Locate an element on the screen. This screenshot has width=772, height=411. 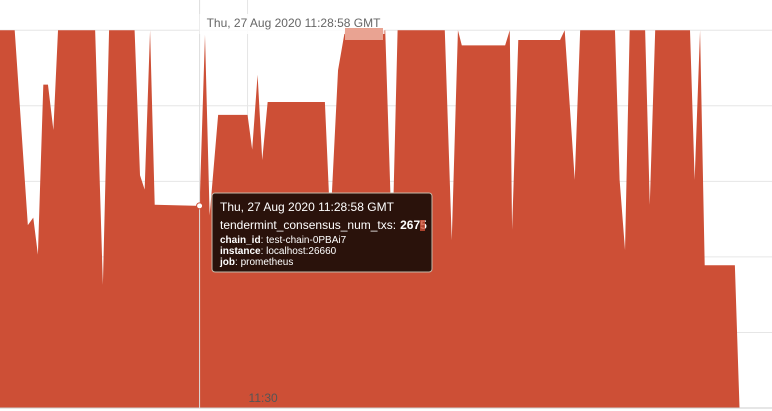
label-key: chain_id is located at coordinates (240, 240).